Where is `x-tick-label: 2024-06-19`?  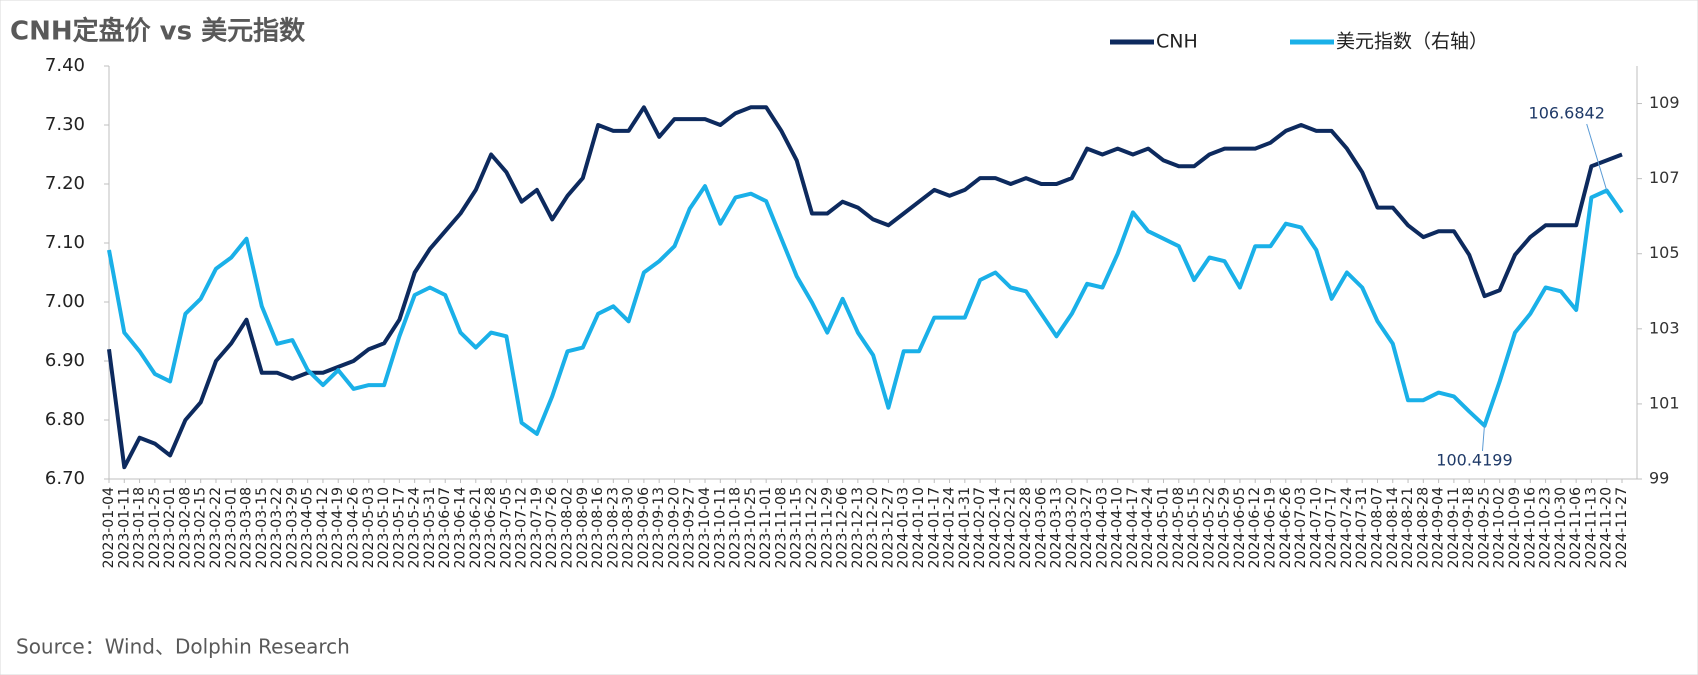
x-tick-label: 2024-06-19 is located at coordinates (1270, 527).